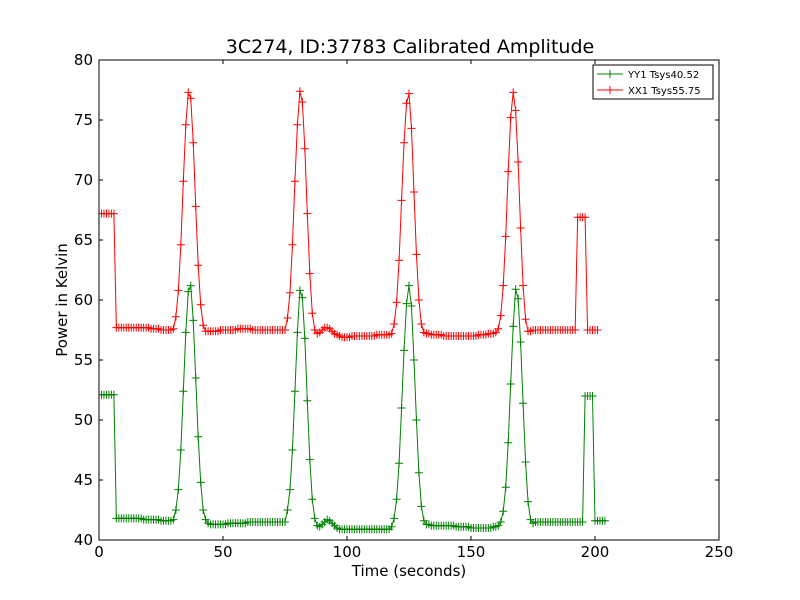 This screenshot has height=600, width=800. Describe the element at coordinates (610, 90) in the screenshot. I see `legend-marker` at that location.